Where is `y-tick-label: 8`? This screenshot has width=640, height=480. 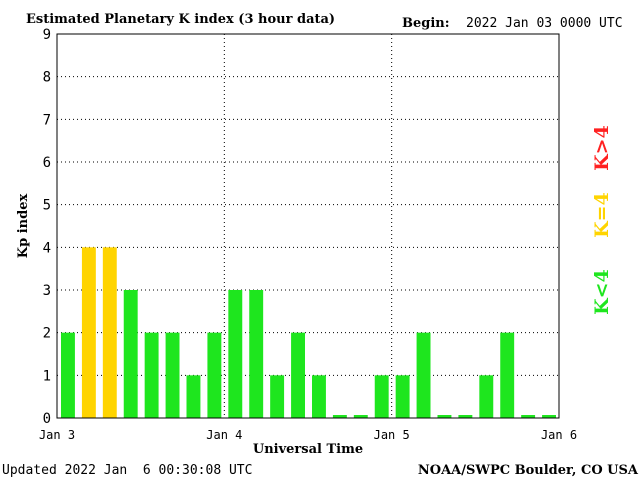
y-tick-label: 8 is located at coordinates (47, 78).